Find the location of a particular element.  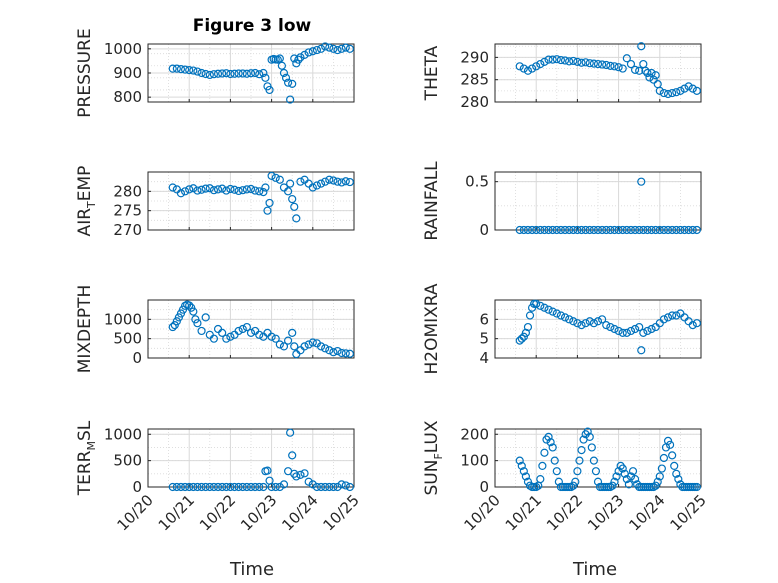

y-tick-label: 290 is located at coordinates (474, 57).